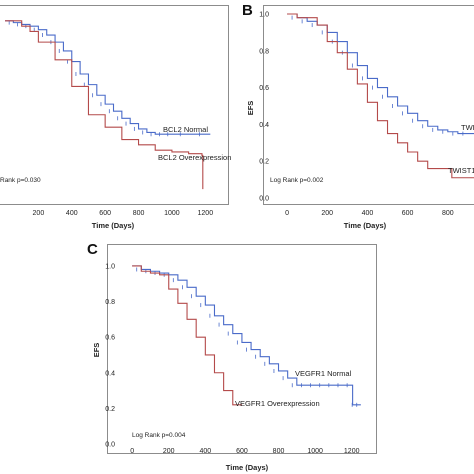 The height and width of the screenshot is (474, 474). Describe the element at coordinates (96, 350) in the screenshot. I see `y-axis-title-c: EFS` at that location.